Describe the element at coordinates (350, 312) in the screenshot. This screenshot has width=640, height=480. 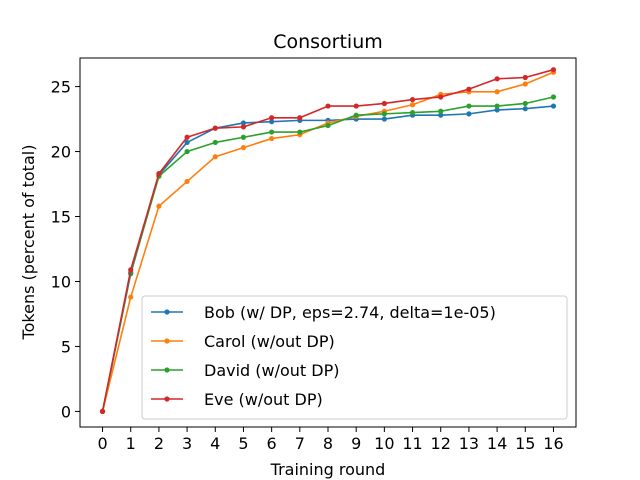
I see `legend-label-bob: Bob (w/ DP, eps=2.74, delta=1e-05)` at that location.